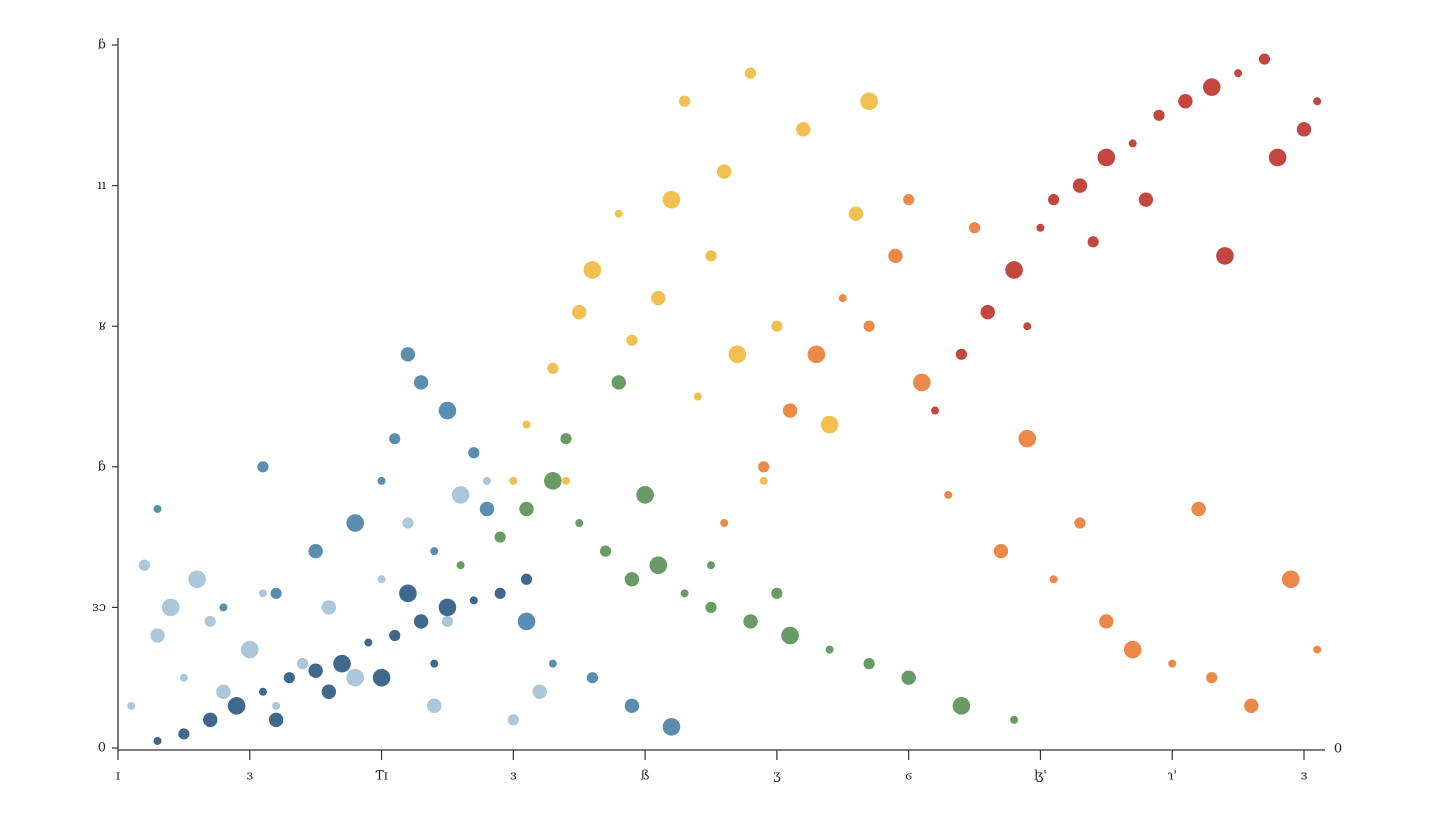 The height and width of the screenshot is (816, 1456). I want to click on x-tick-label: Ƭɪ, so click(381, 776).